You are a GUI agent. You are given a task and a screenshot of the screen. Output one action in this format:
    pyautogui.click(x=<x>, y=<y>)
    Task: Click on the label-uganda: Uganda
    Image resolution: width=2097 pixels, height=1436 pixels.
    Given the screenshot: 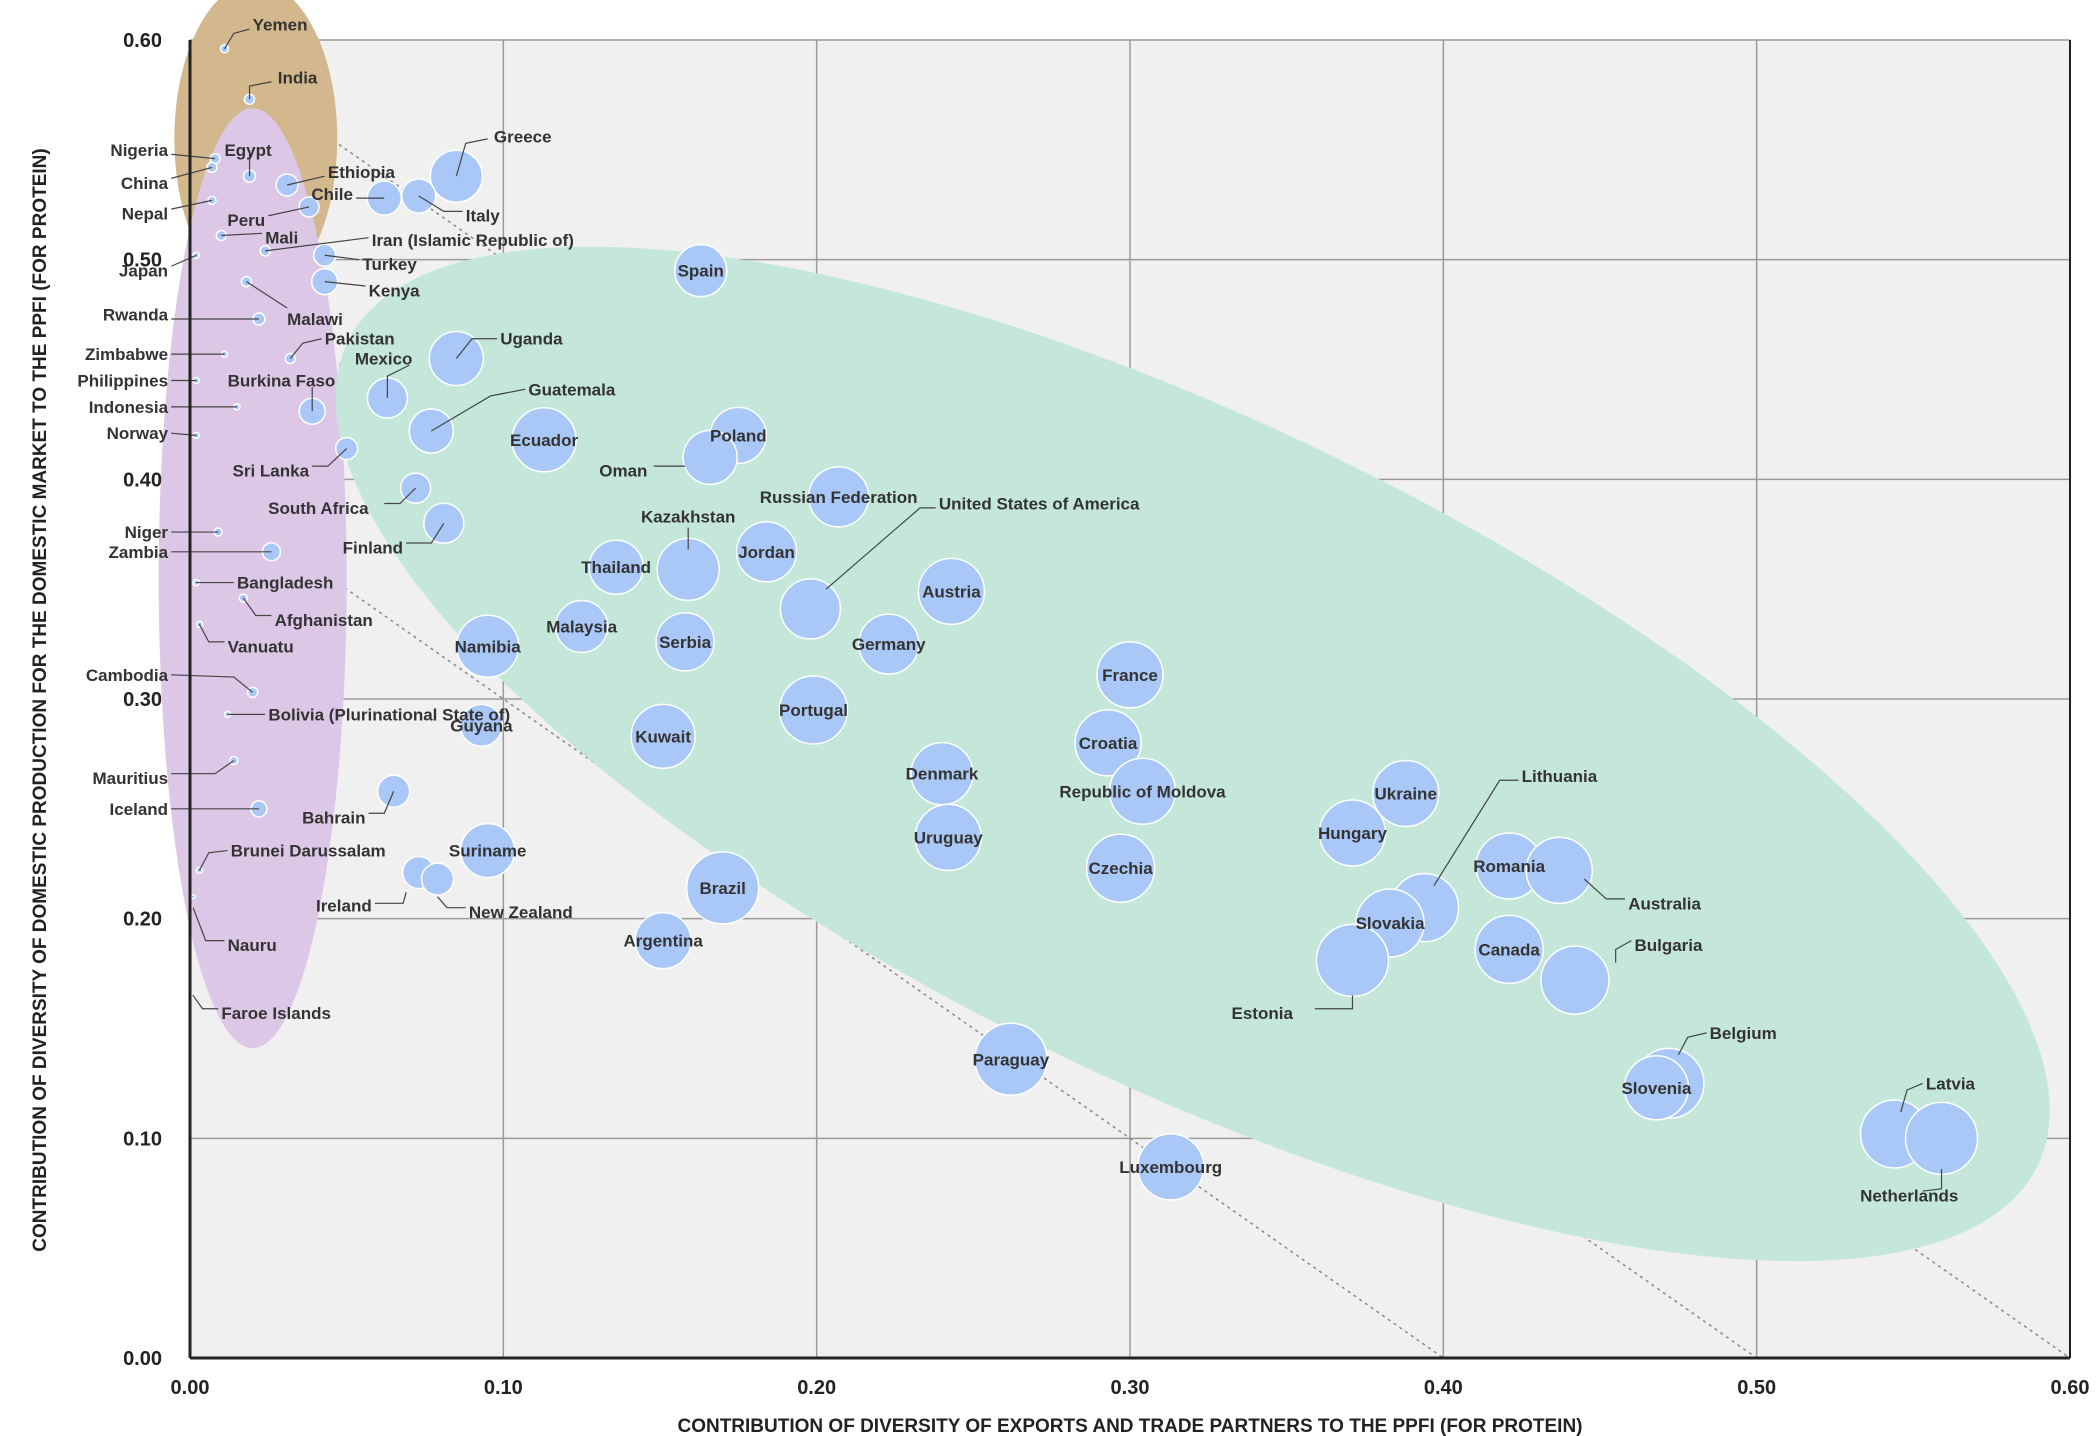 What is the action you would take?
    pyautogui.click(x=531, y=339)
    